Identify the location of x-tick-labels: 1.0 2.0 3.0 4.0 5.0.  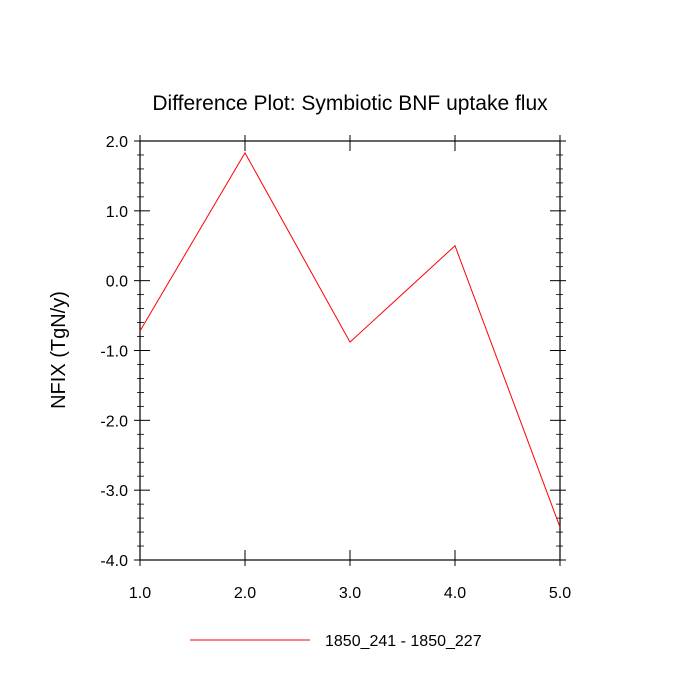
(350, 593).